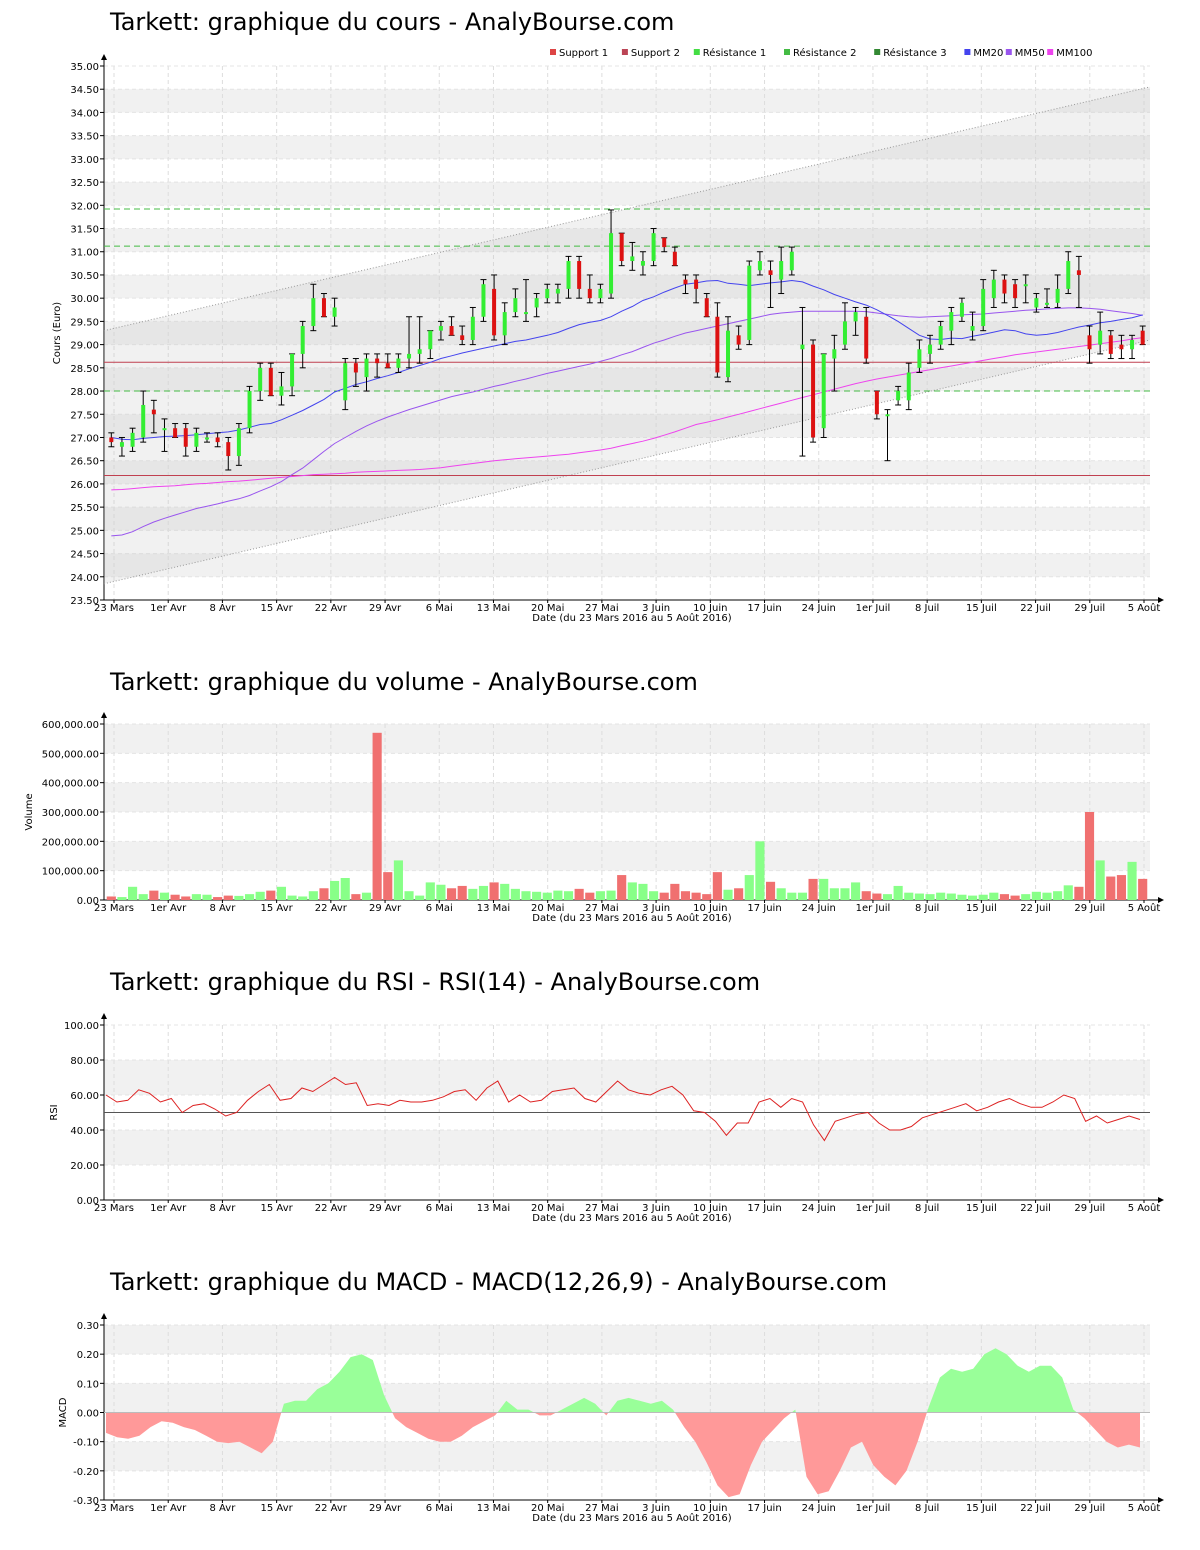  Describe the element at coordinates (29, 811) in the screenshot. I see `y-axis-title: Volume` at that location.